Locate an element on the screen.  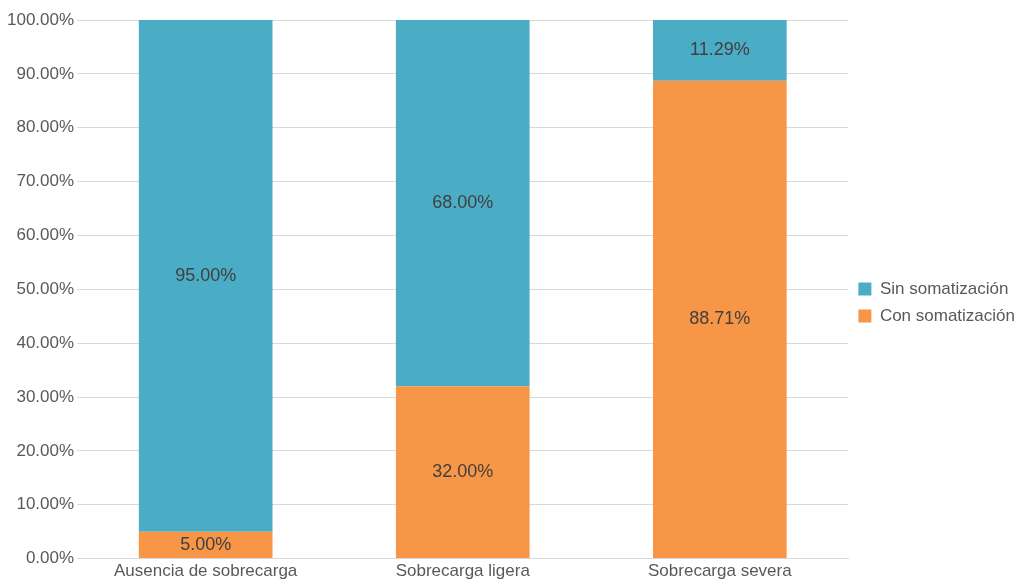
data-label: 95.00% is located at coordinates (206, 274).